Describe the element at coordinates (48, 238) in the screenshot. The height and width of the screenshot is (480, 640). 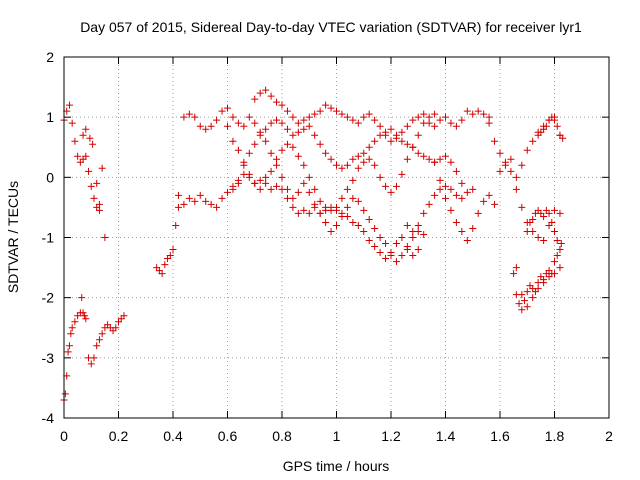
I see `y-tick-label: -1` at that location.